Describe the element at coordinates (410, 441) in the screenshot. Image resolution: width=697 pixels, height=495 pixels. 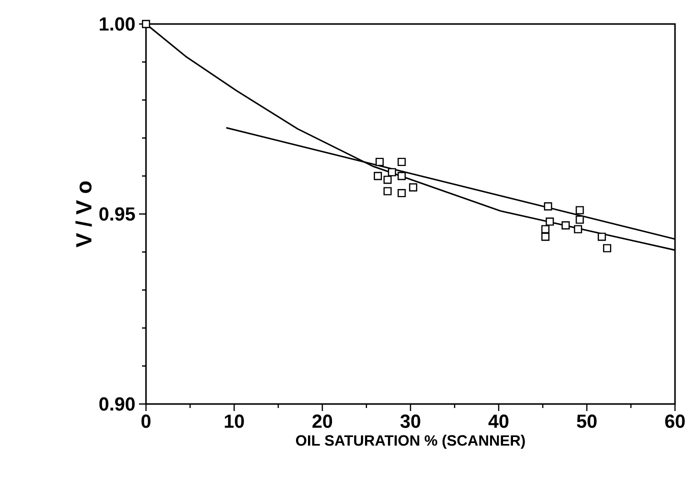
I see `x-axis-title: OIL SATURATION % (SCANNER)` at that location.